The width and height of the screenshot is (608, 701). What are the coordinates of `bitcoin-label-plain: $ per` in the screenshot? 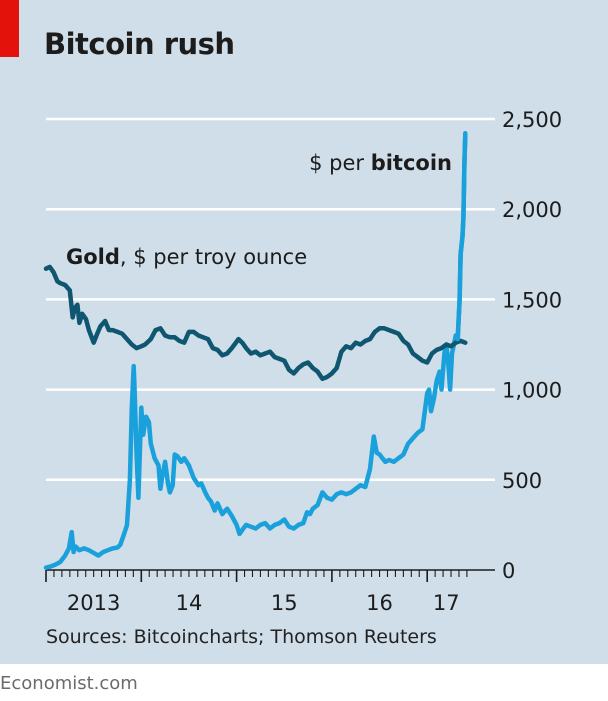 It's located at (340, 163).